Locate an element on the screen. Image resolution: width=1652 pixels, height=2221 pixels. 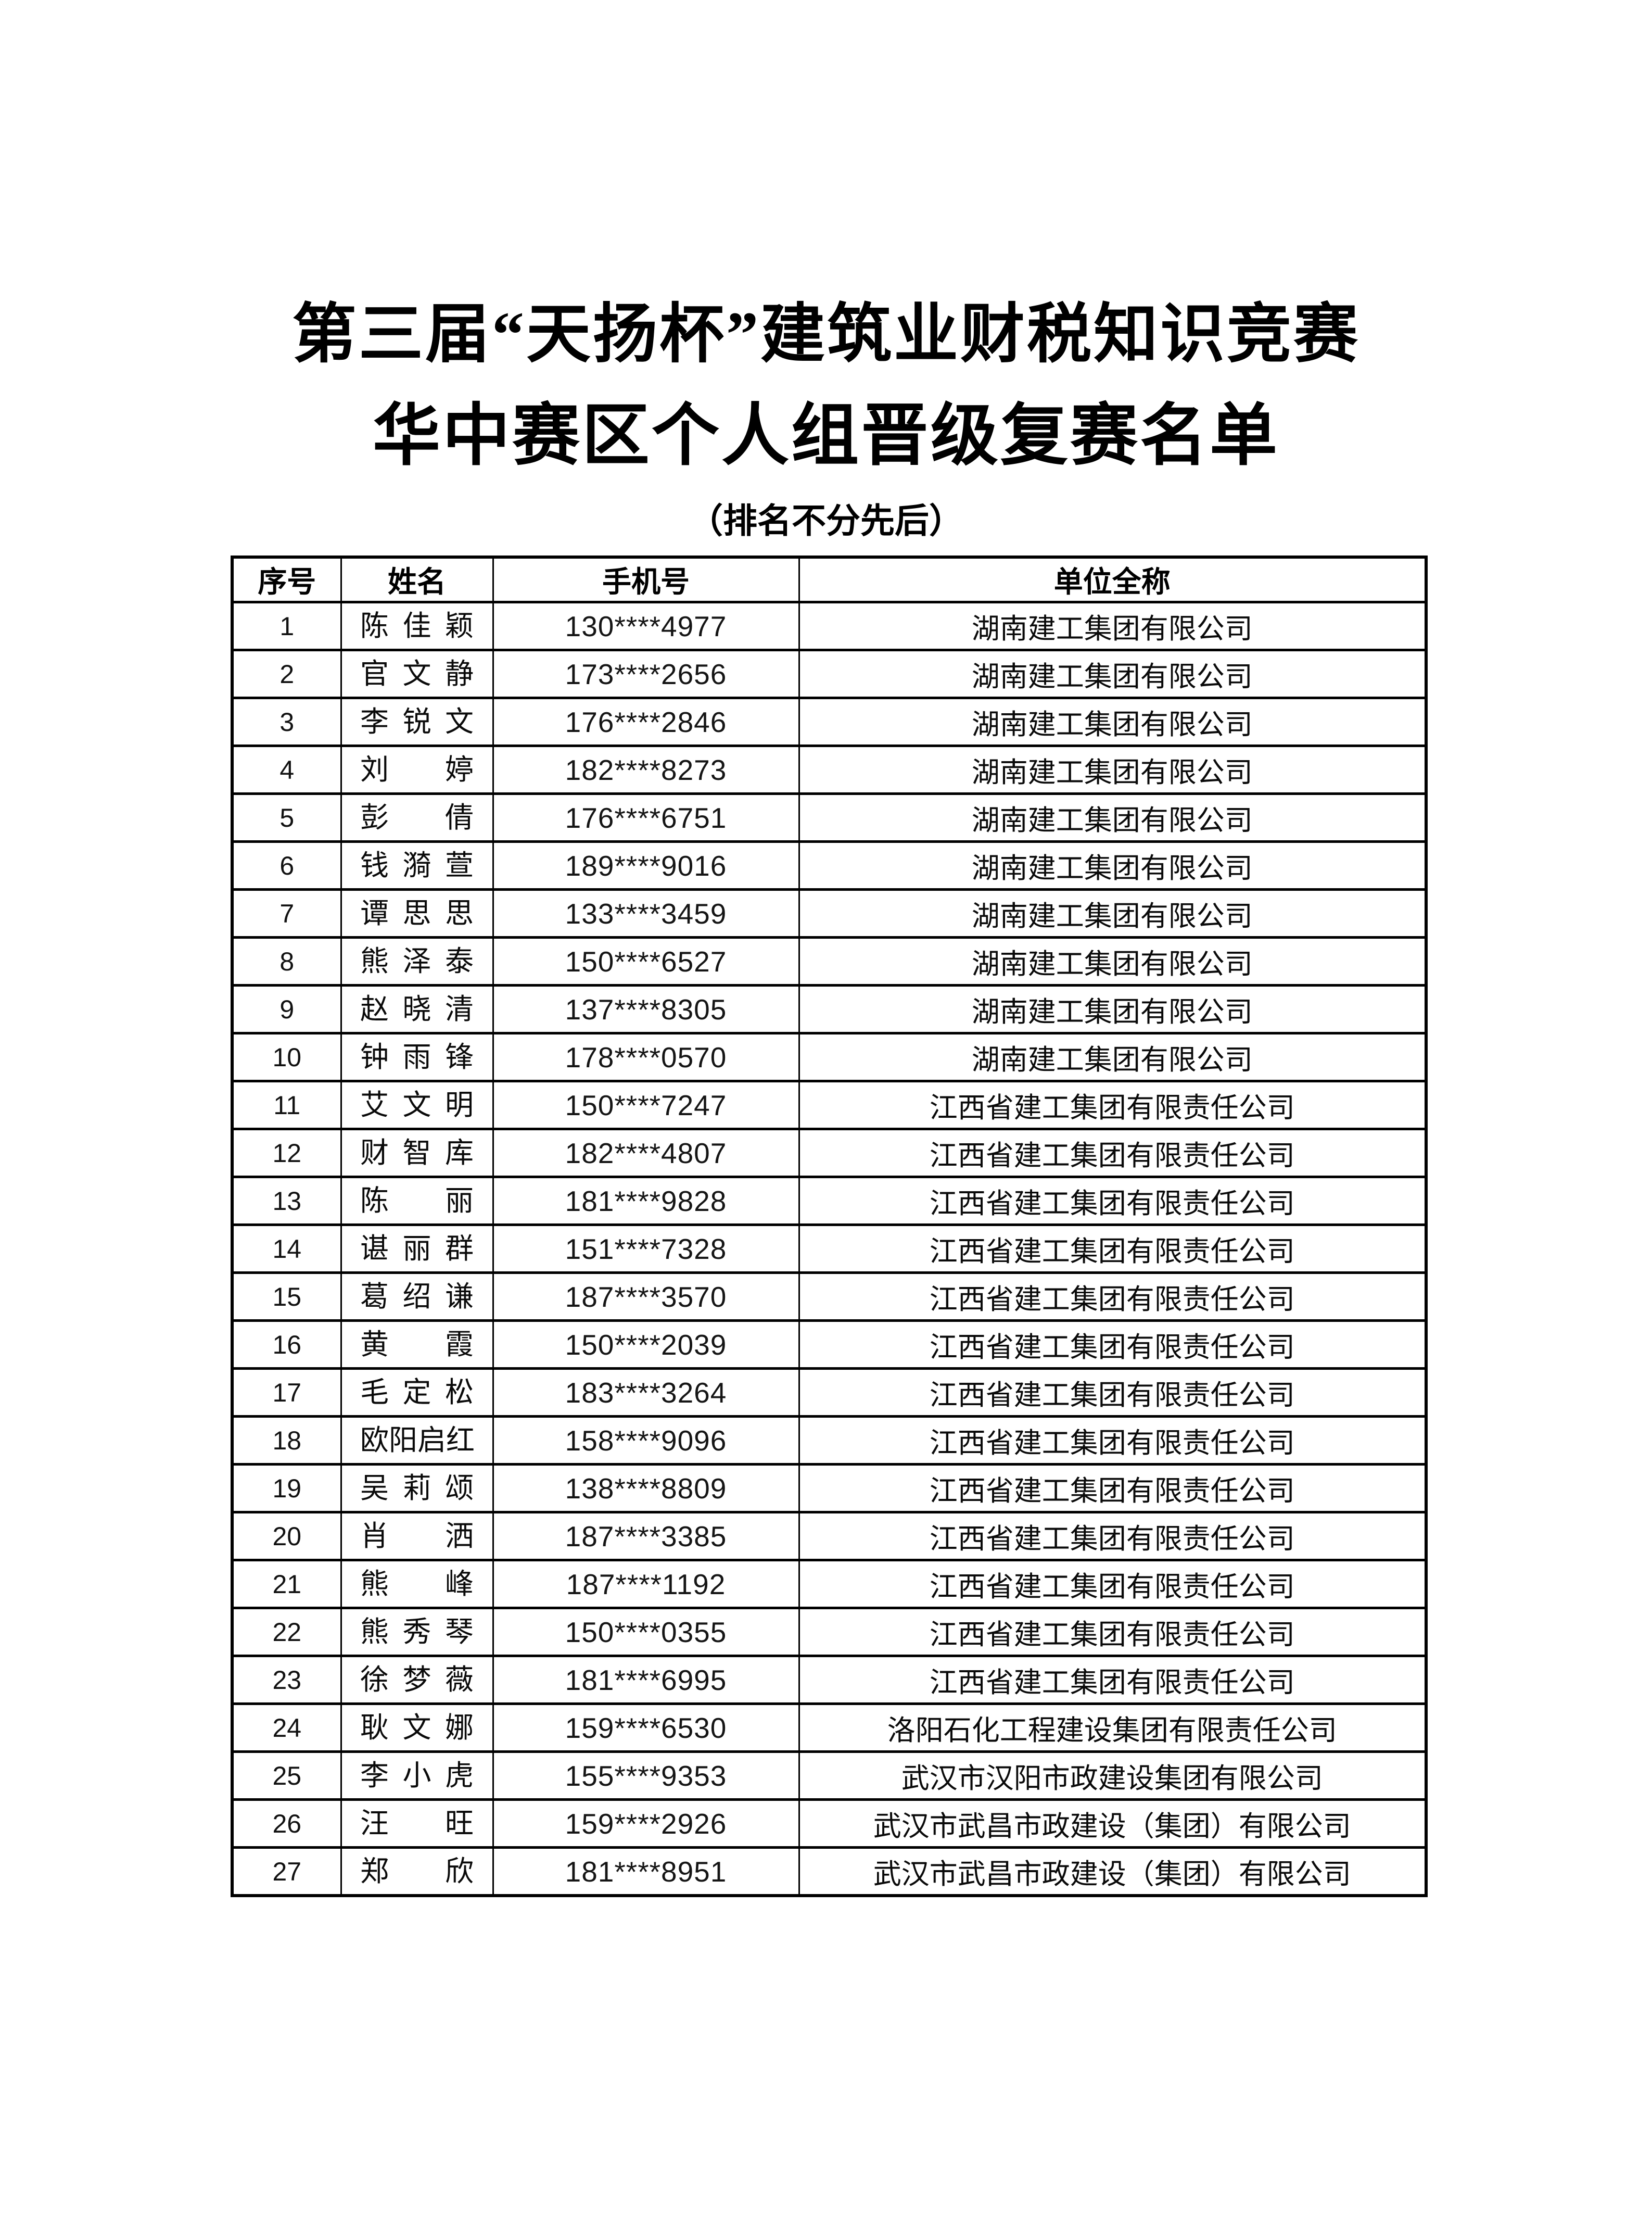
cell-name: 肖洒 is located at coordinates (417, 1536).